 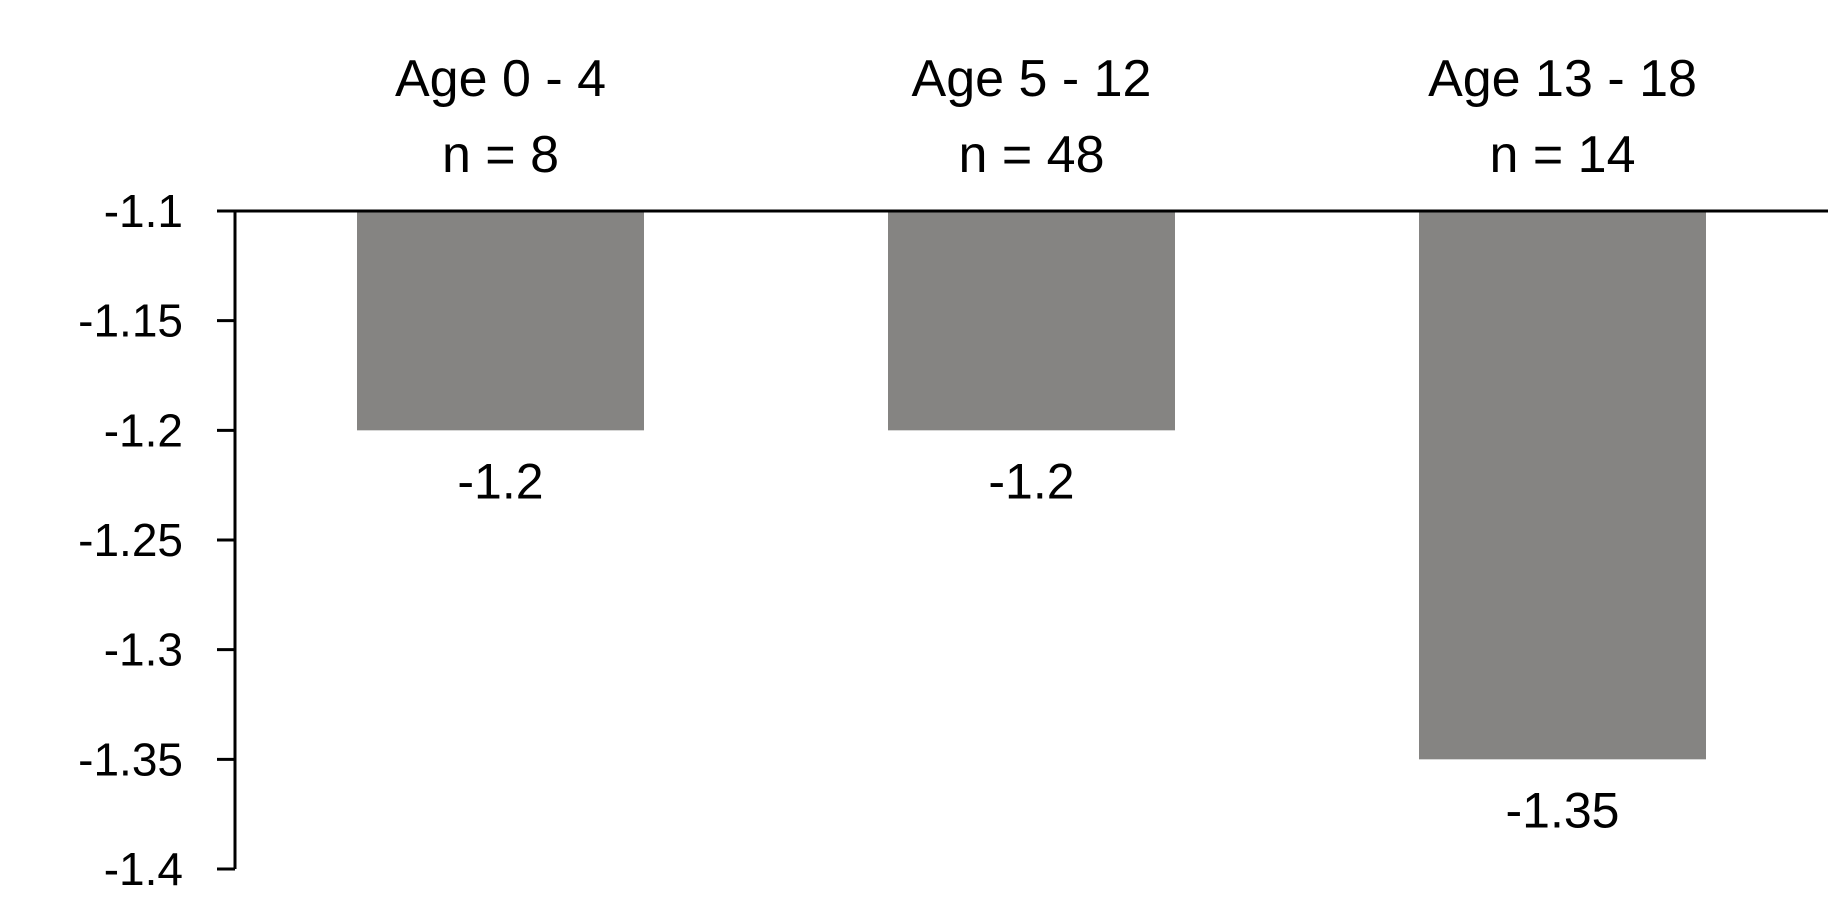 What do you see at coordinates (143, 430) in the screenshot?
I see `y-tick-label: -1.2` at bounding box center [143, 430].